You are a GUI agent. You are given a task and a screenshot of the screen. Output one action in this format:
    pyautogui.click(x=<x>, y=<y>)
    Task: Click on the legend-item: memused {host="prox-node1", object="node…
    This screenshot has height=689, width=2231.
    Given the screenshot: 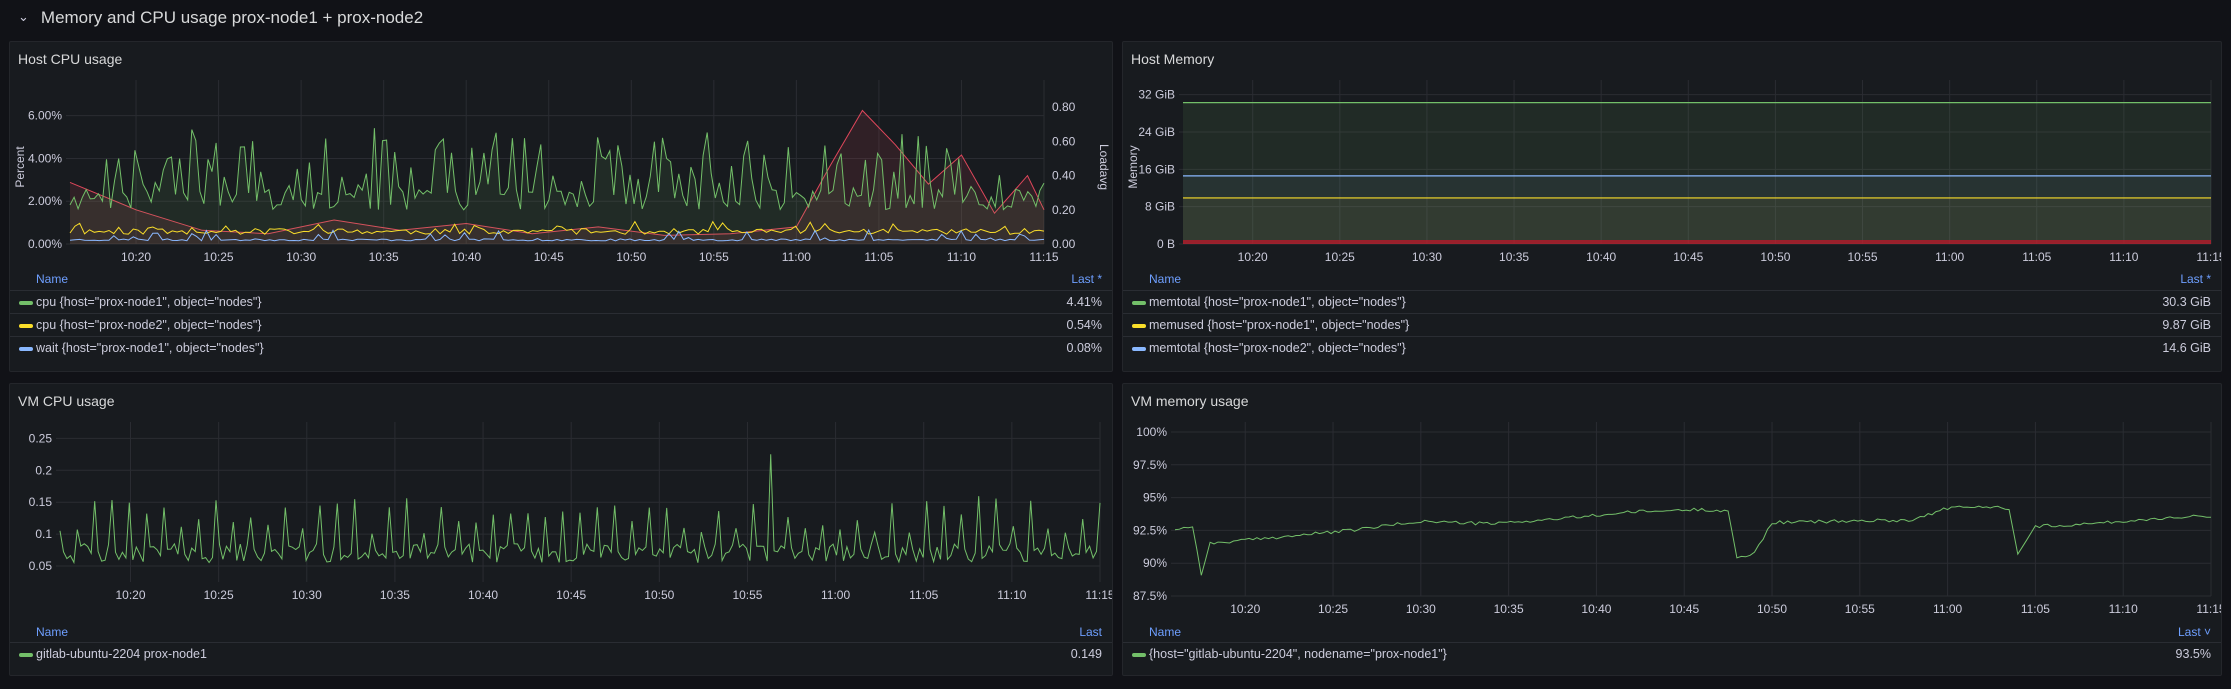 What is the action you would take?
    pyautogui.click(x=1672, y=325)
    